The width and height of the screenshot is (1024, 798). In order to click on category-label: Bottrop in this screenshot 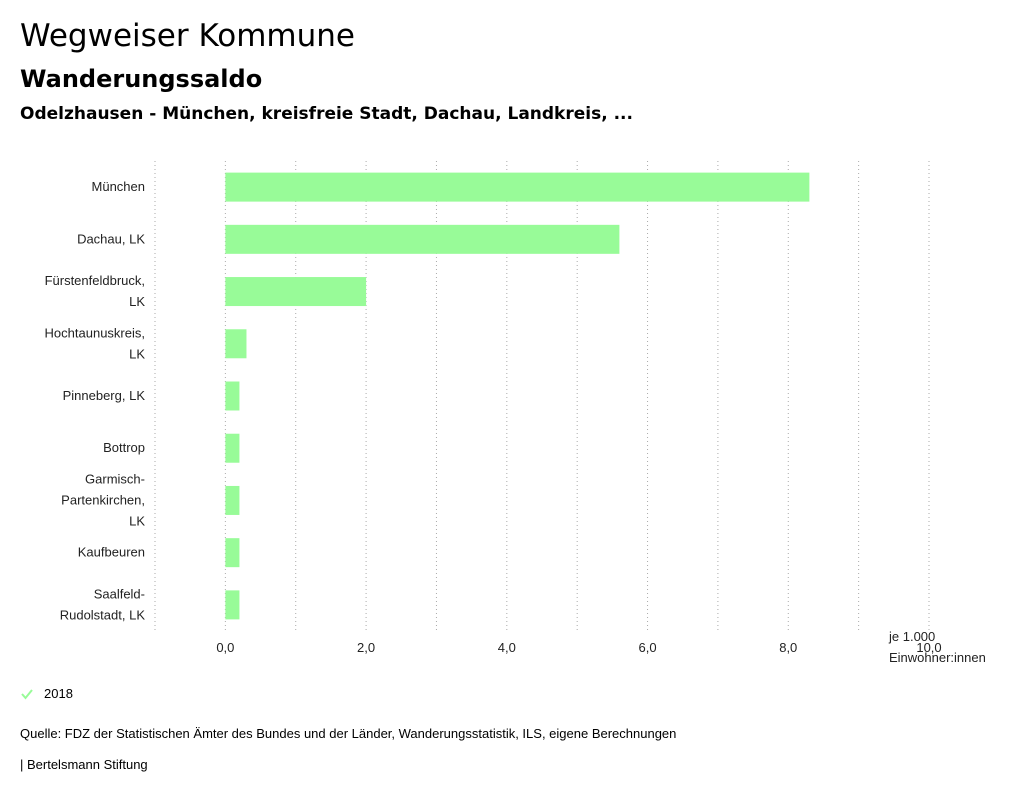, I will do `click(124, 447)`.